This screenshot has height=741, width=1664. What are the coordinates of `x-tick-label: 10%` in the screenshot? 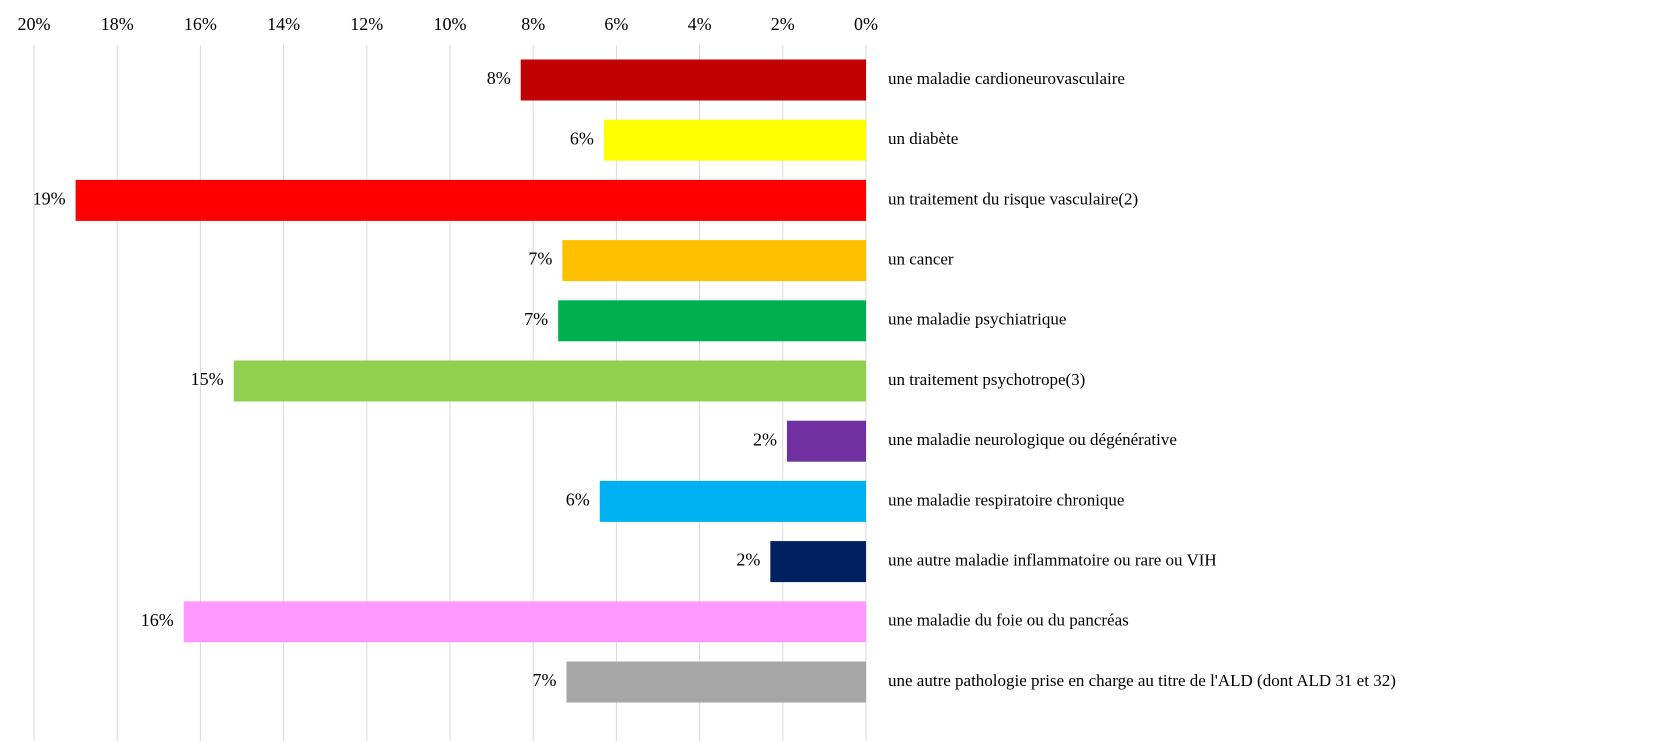 It's located at (450, 24).